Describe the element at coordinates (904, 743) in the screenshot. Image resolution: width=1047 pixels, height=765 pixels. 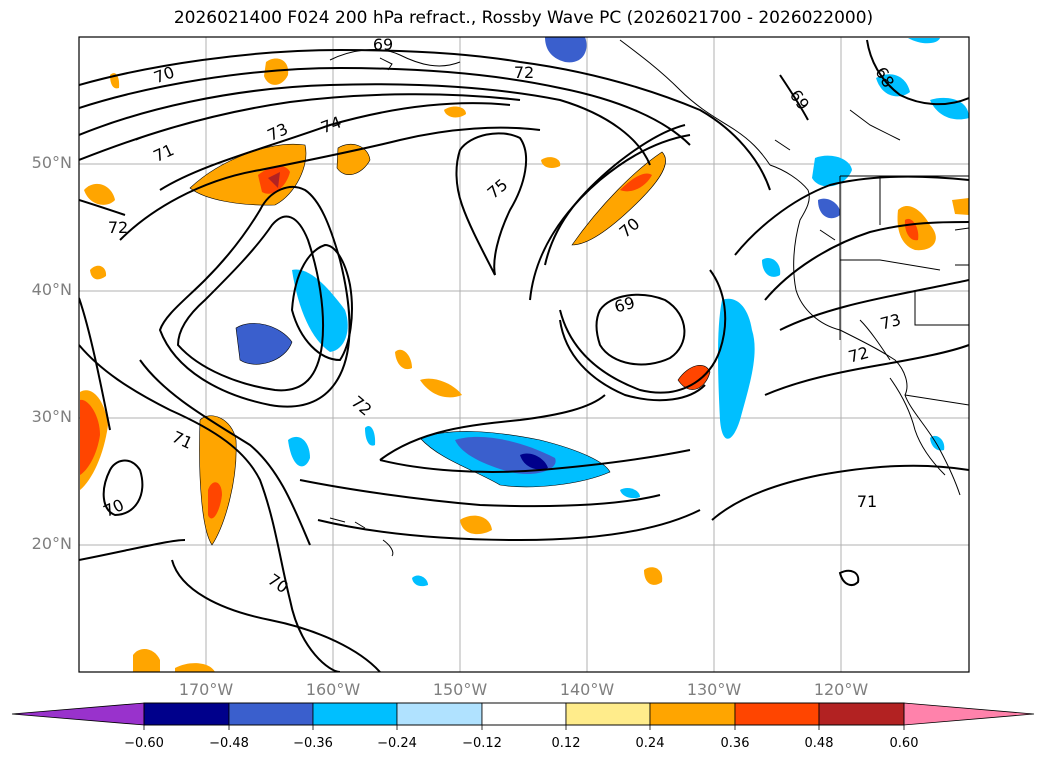
I see `colorbar-tick-label: 0.60` at that location.